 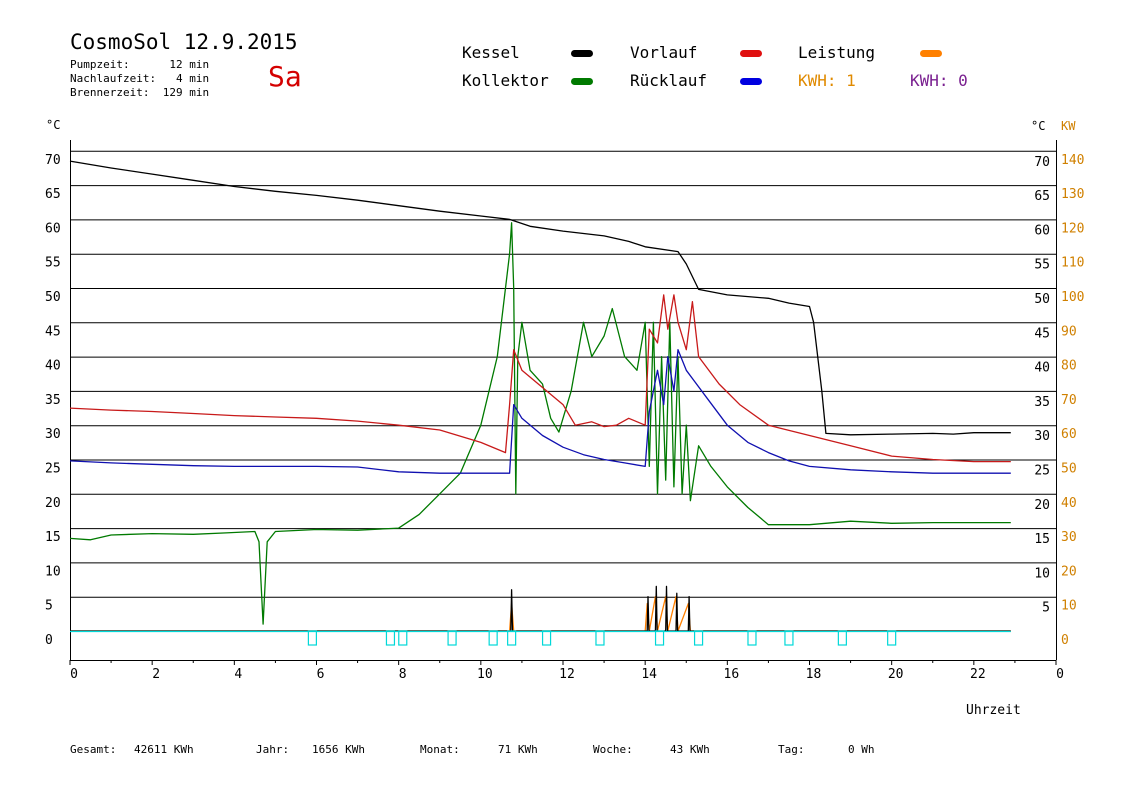 What do you see at coordinates (1069, 366) in the screenshot?
I see `y-tick-label-kw: 80` at bounding box center [1069, 366].